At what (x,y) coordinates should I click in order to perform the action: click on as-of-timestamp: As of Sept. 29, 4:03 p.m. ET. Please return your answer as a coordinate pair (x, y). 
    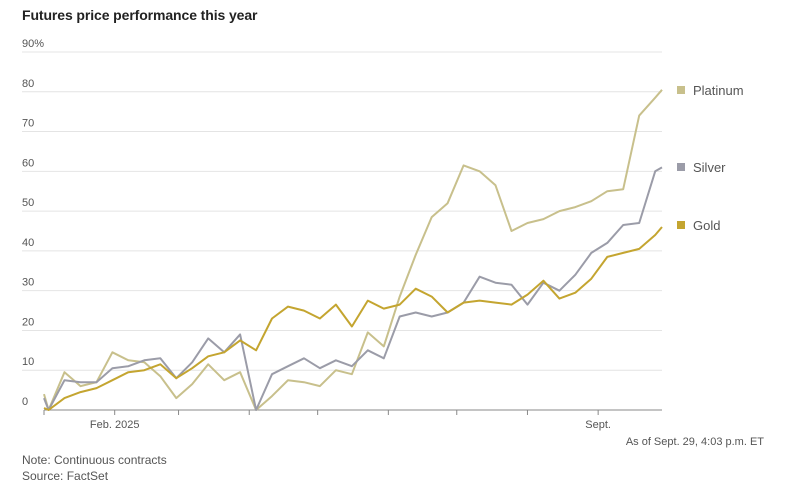
    Looking at the image, I should click on (694, 442).